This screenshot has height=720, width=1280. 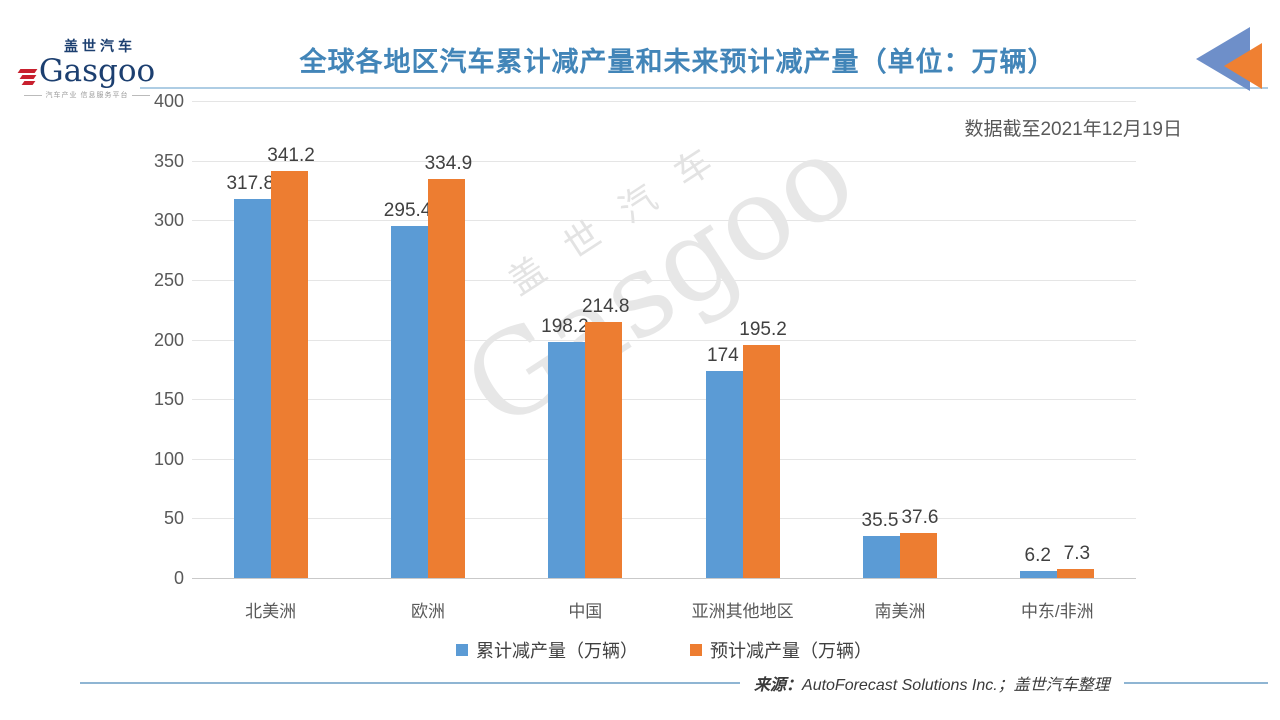 I want to click on category-label-3: 中国, so click(x=585, y=611).